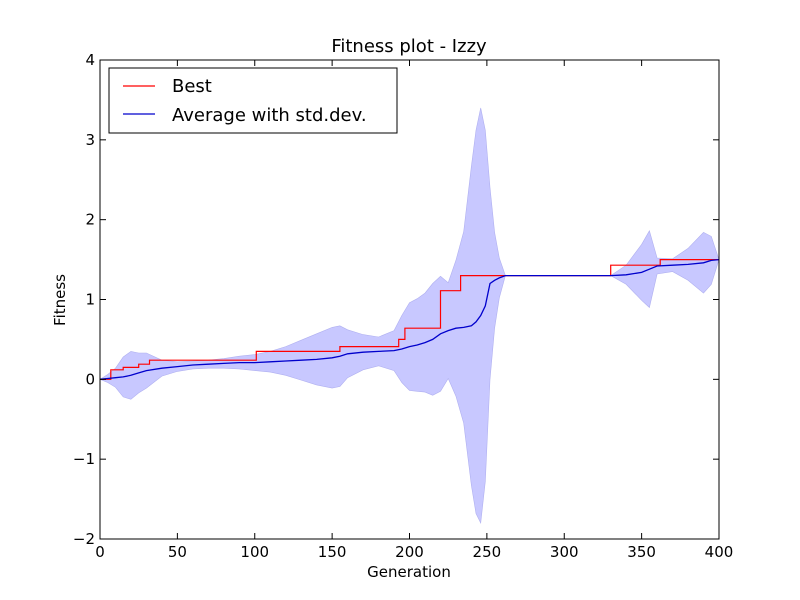 Image resolution: width=800 pixels, height=600 pixels. I want to click on legend-box, so click(253, 100).